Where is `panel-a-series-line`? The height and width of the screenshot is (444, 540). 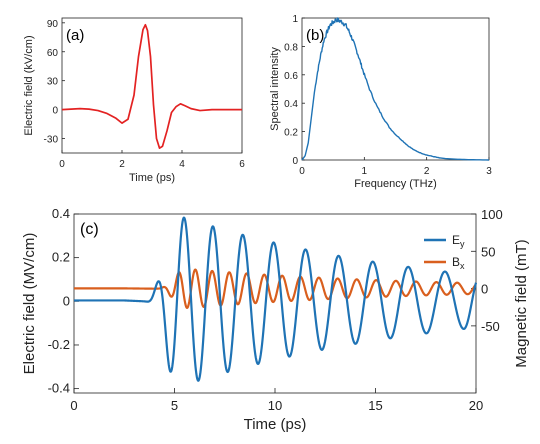
panel-a-series-line is located at coordinates (151, 86).